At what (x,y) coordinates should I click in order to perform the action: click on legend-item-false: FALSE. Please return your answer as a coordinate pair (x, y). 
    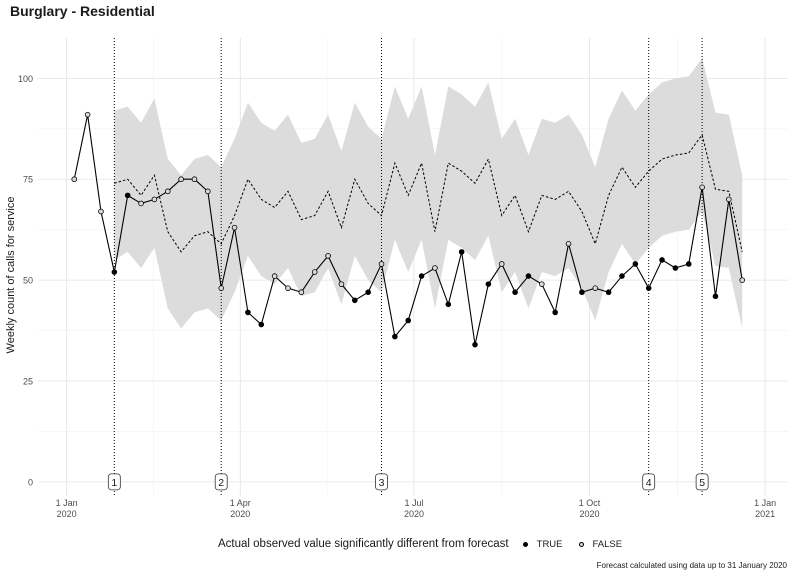
    Looking at the image, I should click on (599, 544).